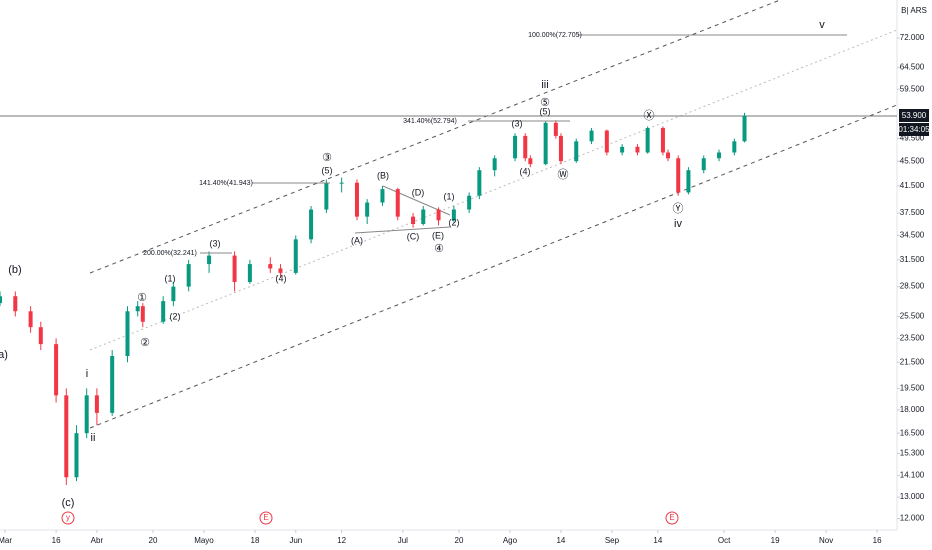  What do you see at coordinates (153, 540) in the screenshot?
I see `x-tick-label: 20` at bounding box center [153, 540].